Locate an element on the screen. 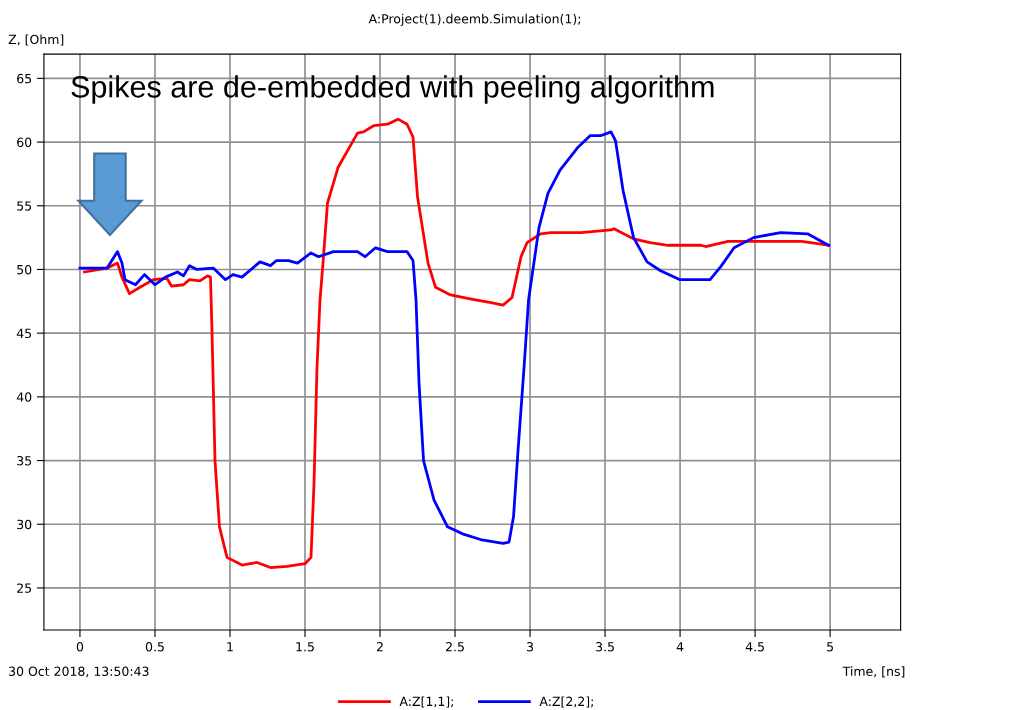  chart-title: A:Project(1).deemb.Simulation(1); is located at coordinates (474, 19).